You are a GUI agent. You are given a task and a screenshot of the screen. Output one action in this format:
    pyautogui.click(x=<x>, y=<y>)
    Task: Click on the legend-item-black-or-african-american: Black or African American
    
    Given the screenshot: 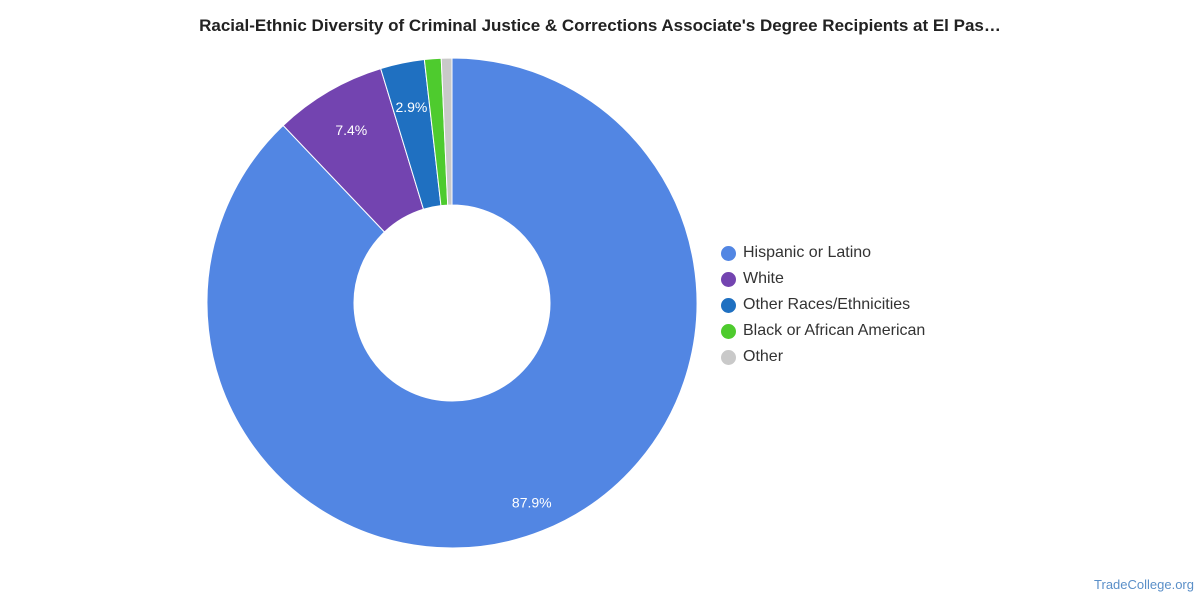 What is the action you would take?
    pyautogui.click(x=823, y=331)
    